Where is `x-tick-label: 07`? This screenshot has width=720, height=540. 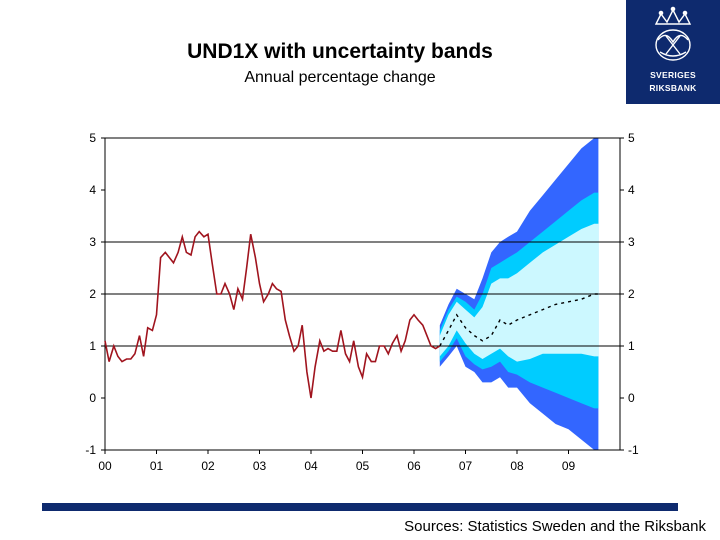
x-tick-label: 07 is located at coordinates (466, 466).